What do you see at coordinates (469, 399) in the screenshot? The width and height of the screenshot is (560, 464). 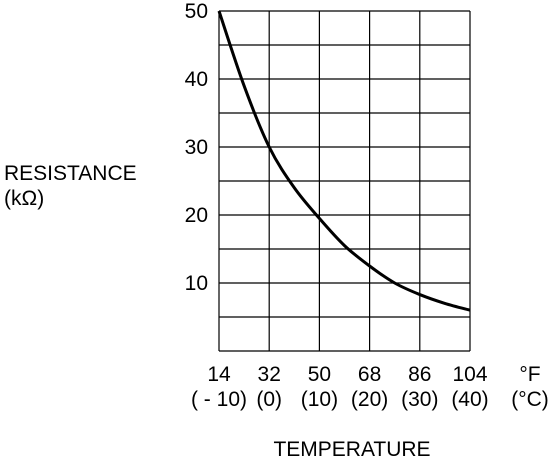 I see `x-tick-label-celsius: (40)` at bounding box center [469, 399].